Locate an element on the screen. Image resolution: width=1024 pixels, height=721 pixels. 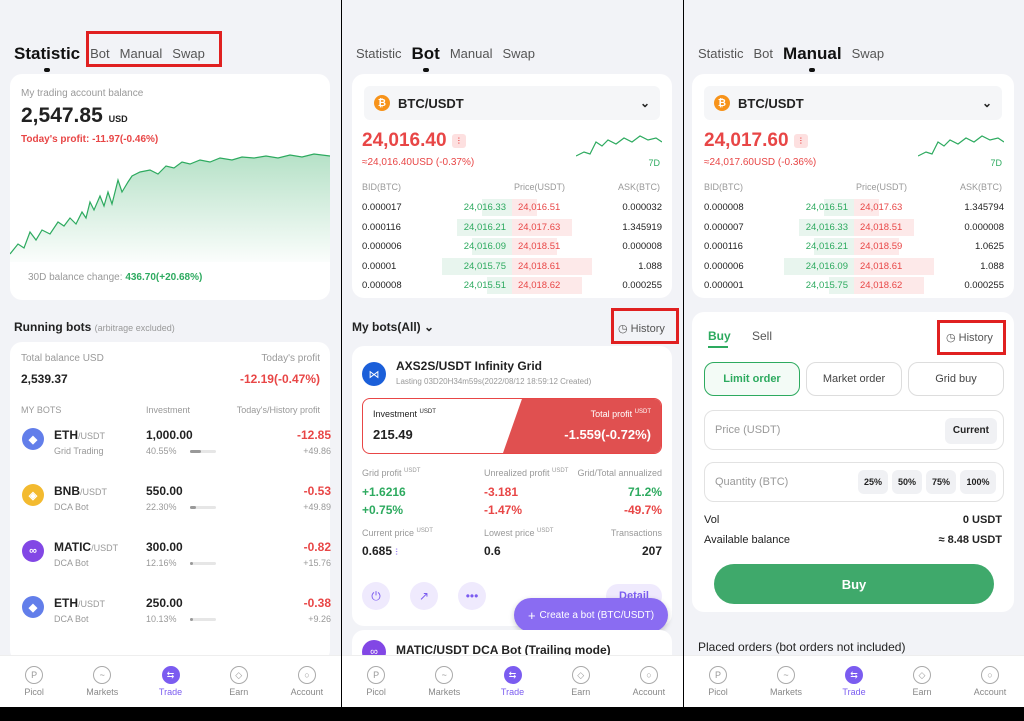
lowest-price-label: Lowest price USDT is located at coordinates (519, 533).